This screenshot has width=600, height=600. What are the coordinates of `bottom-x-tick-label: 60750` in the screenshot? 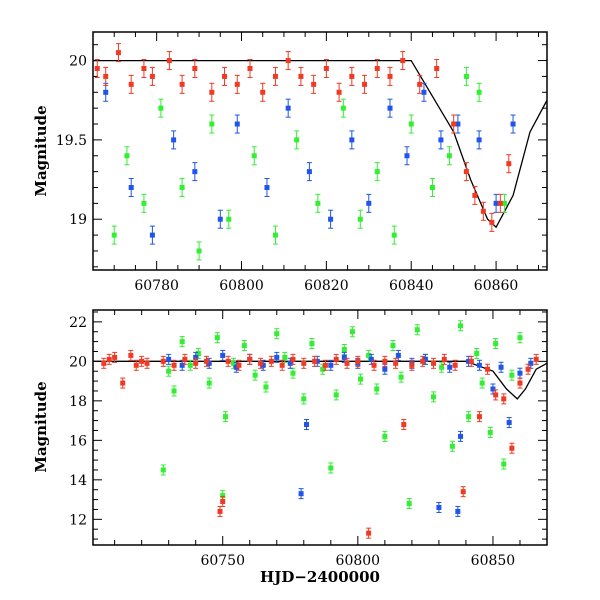 It's located at (222, 561).